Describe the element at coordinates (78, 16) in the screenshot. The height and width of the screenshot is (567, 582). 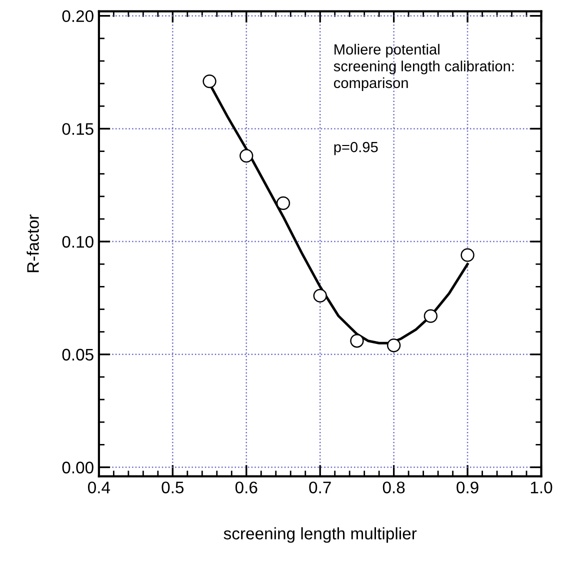
I see `y-tick-label: 0.20` at that location.